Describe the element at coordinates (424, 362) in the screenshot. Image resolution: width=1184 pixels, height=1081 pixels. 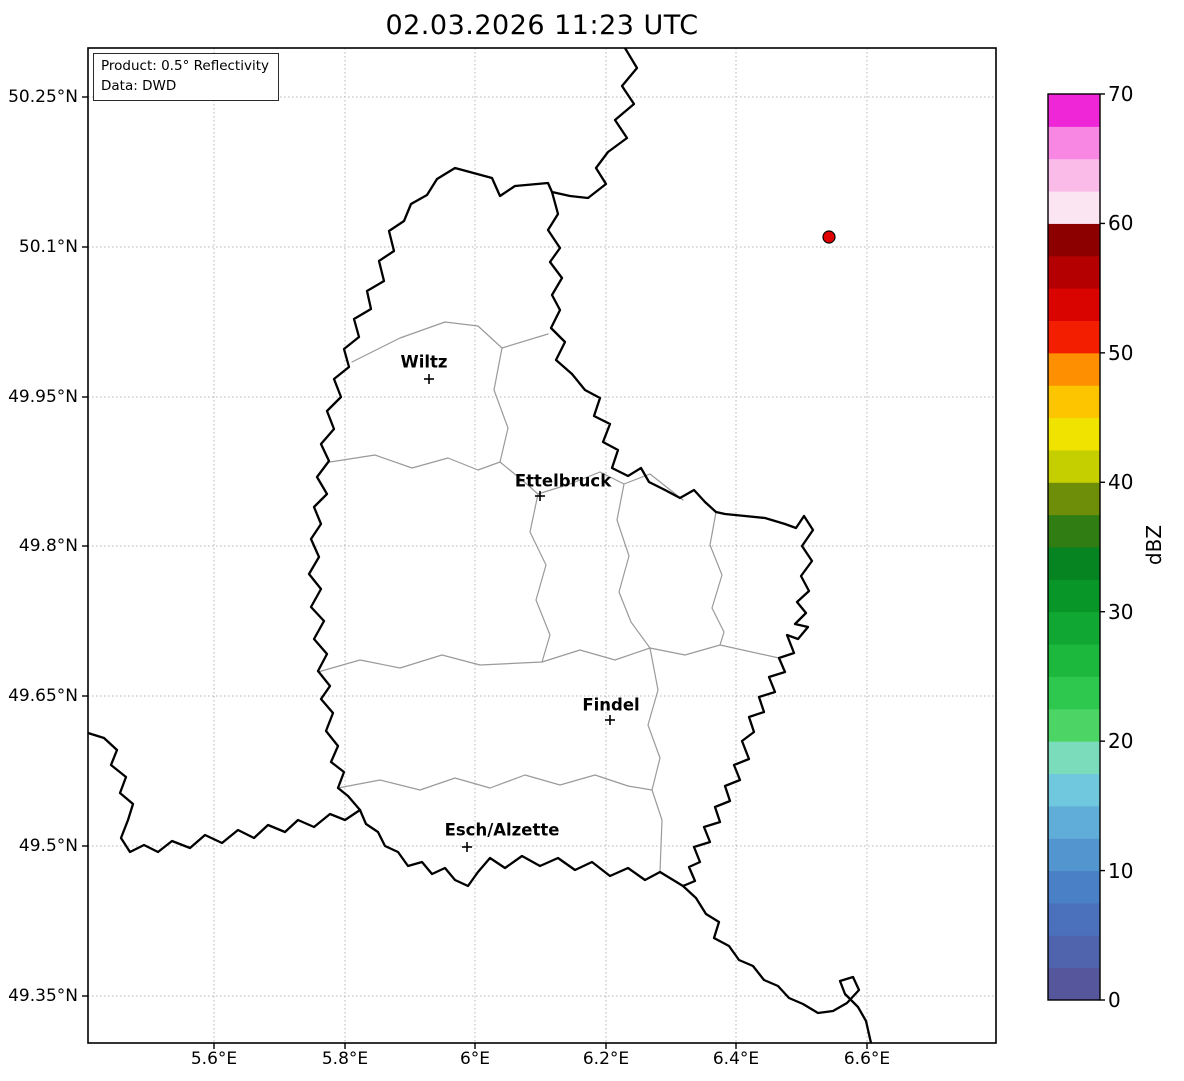
I see `city-label: Wiltz` at that location.